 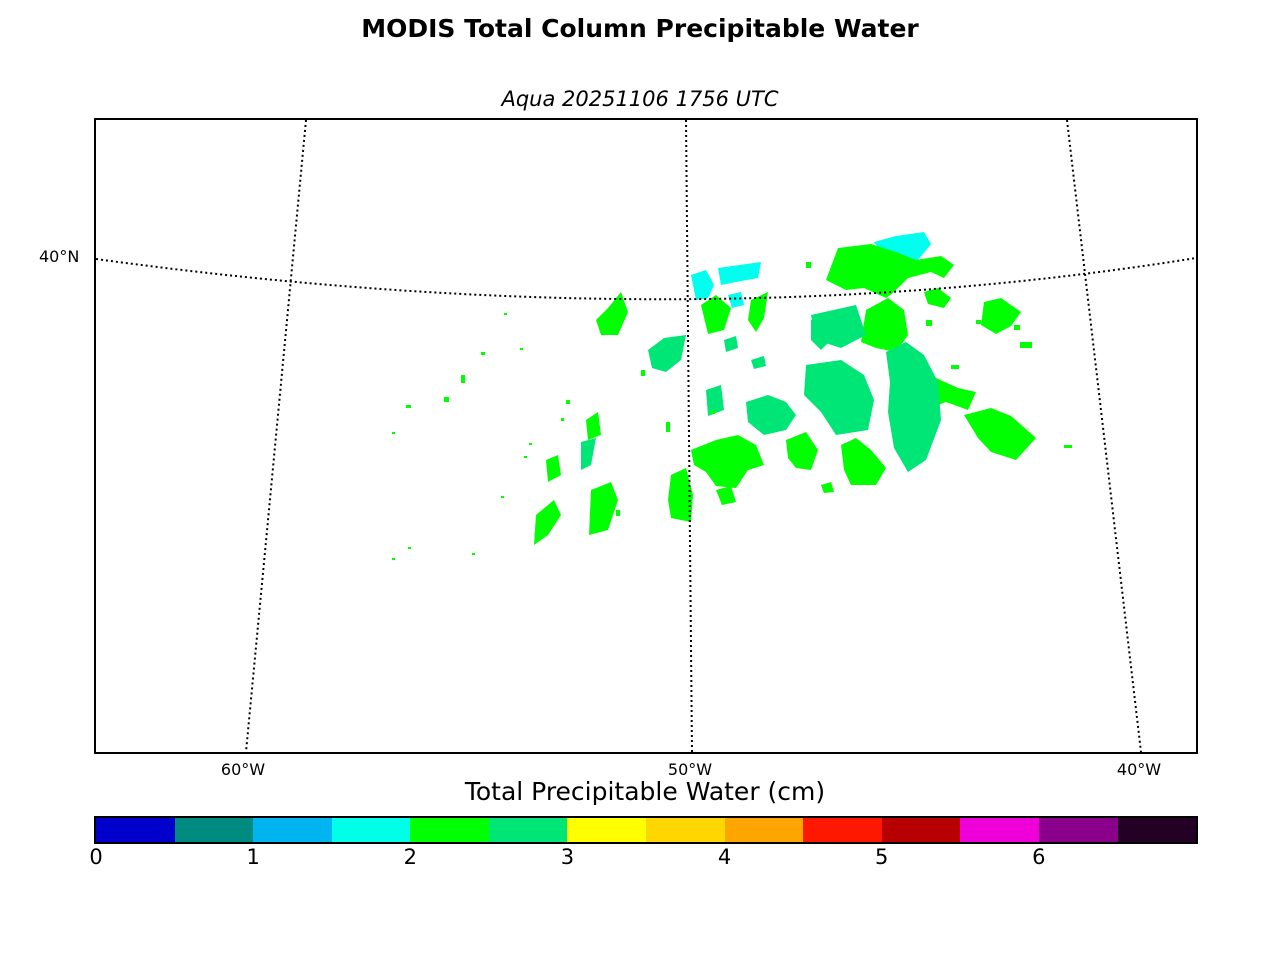 I want to click on tpw-green-patches, so click(x=785, y=394).